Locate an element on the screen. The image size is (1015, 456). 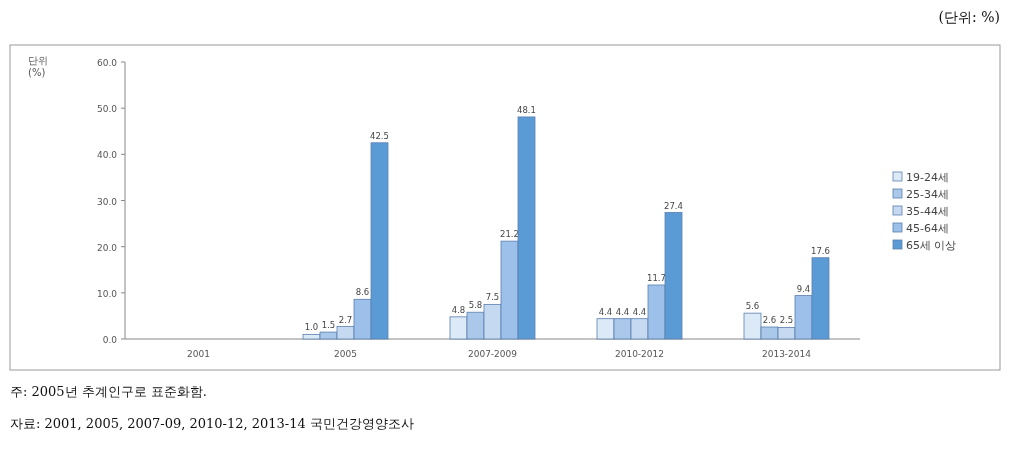
y-tick-label: 50.0 is located at coordinates (107, 109).